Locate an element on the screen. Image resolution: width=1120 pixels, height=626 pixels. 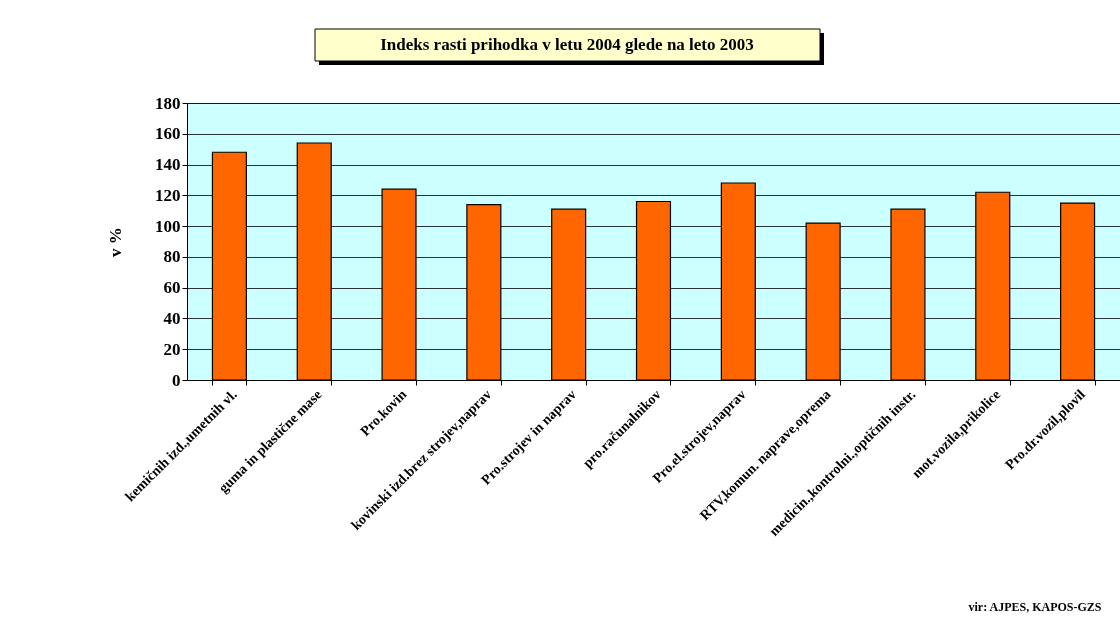
y-axis-title: v % is located at coordinates (115, 242).